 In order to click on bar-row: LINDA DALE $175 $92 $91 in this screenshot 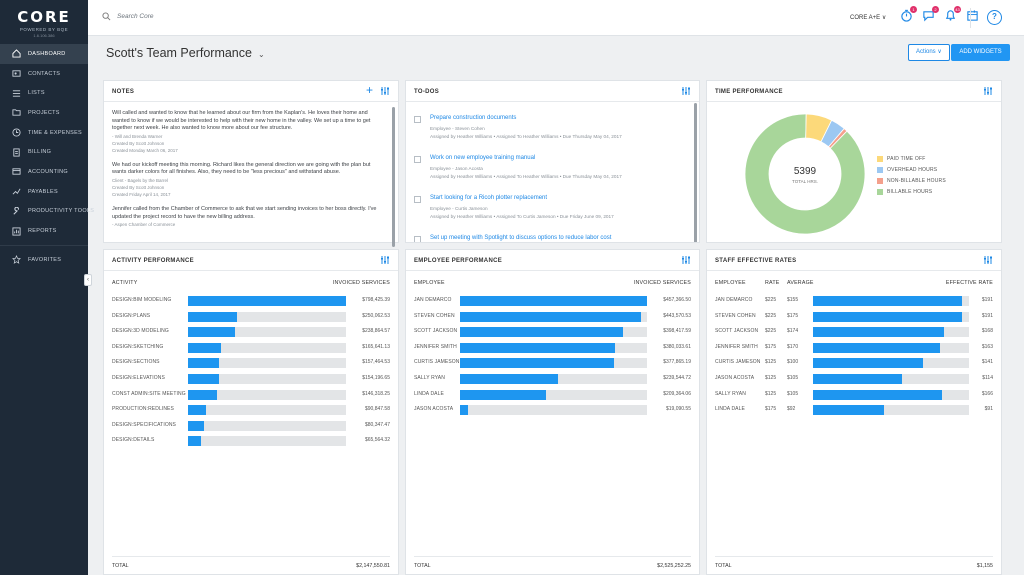, I will do `click(854, 410)`.